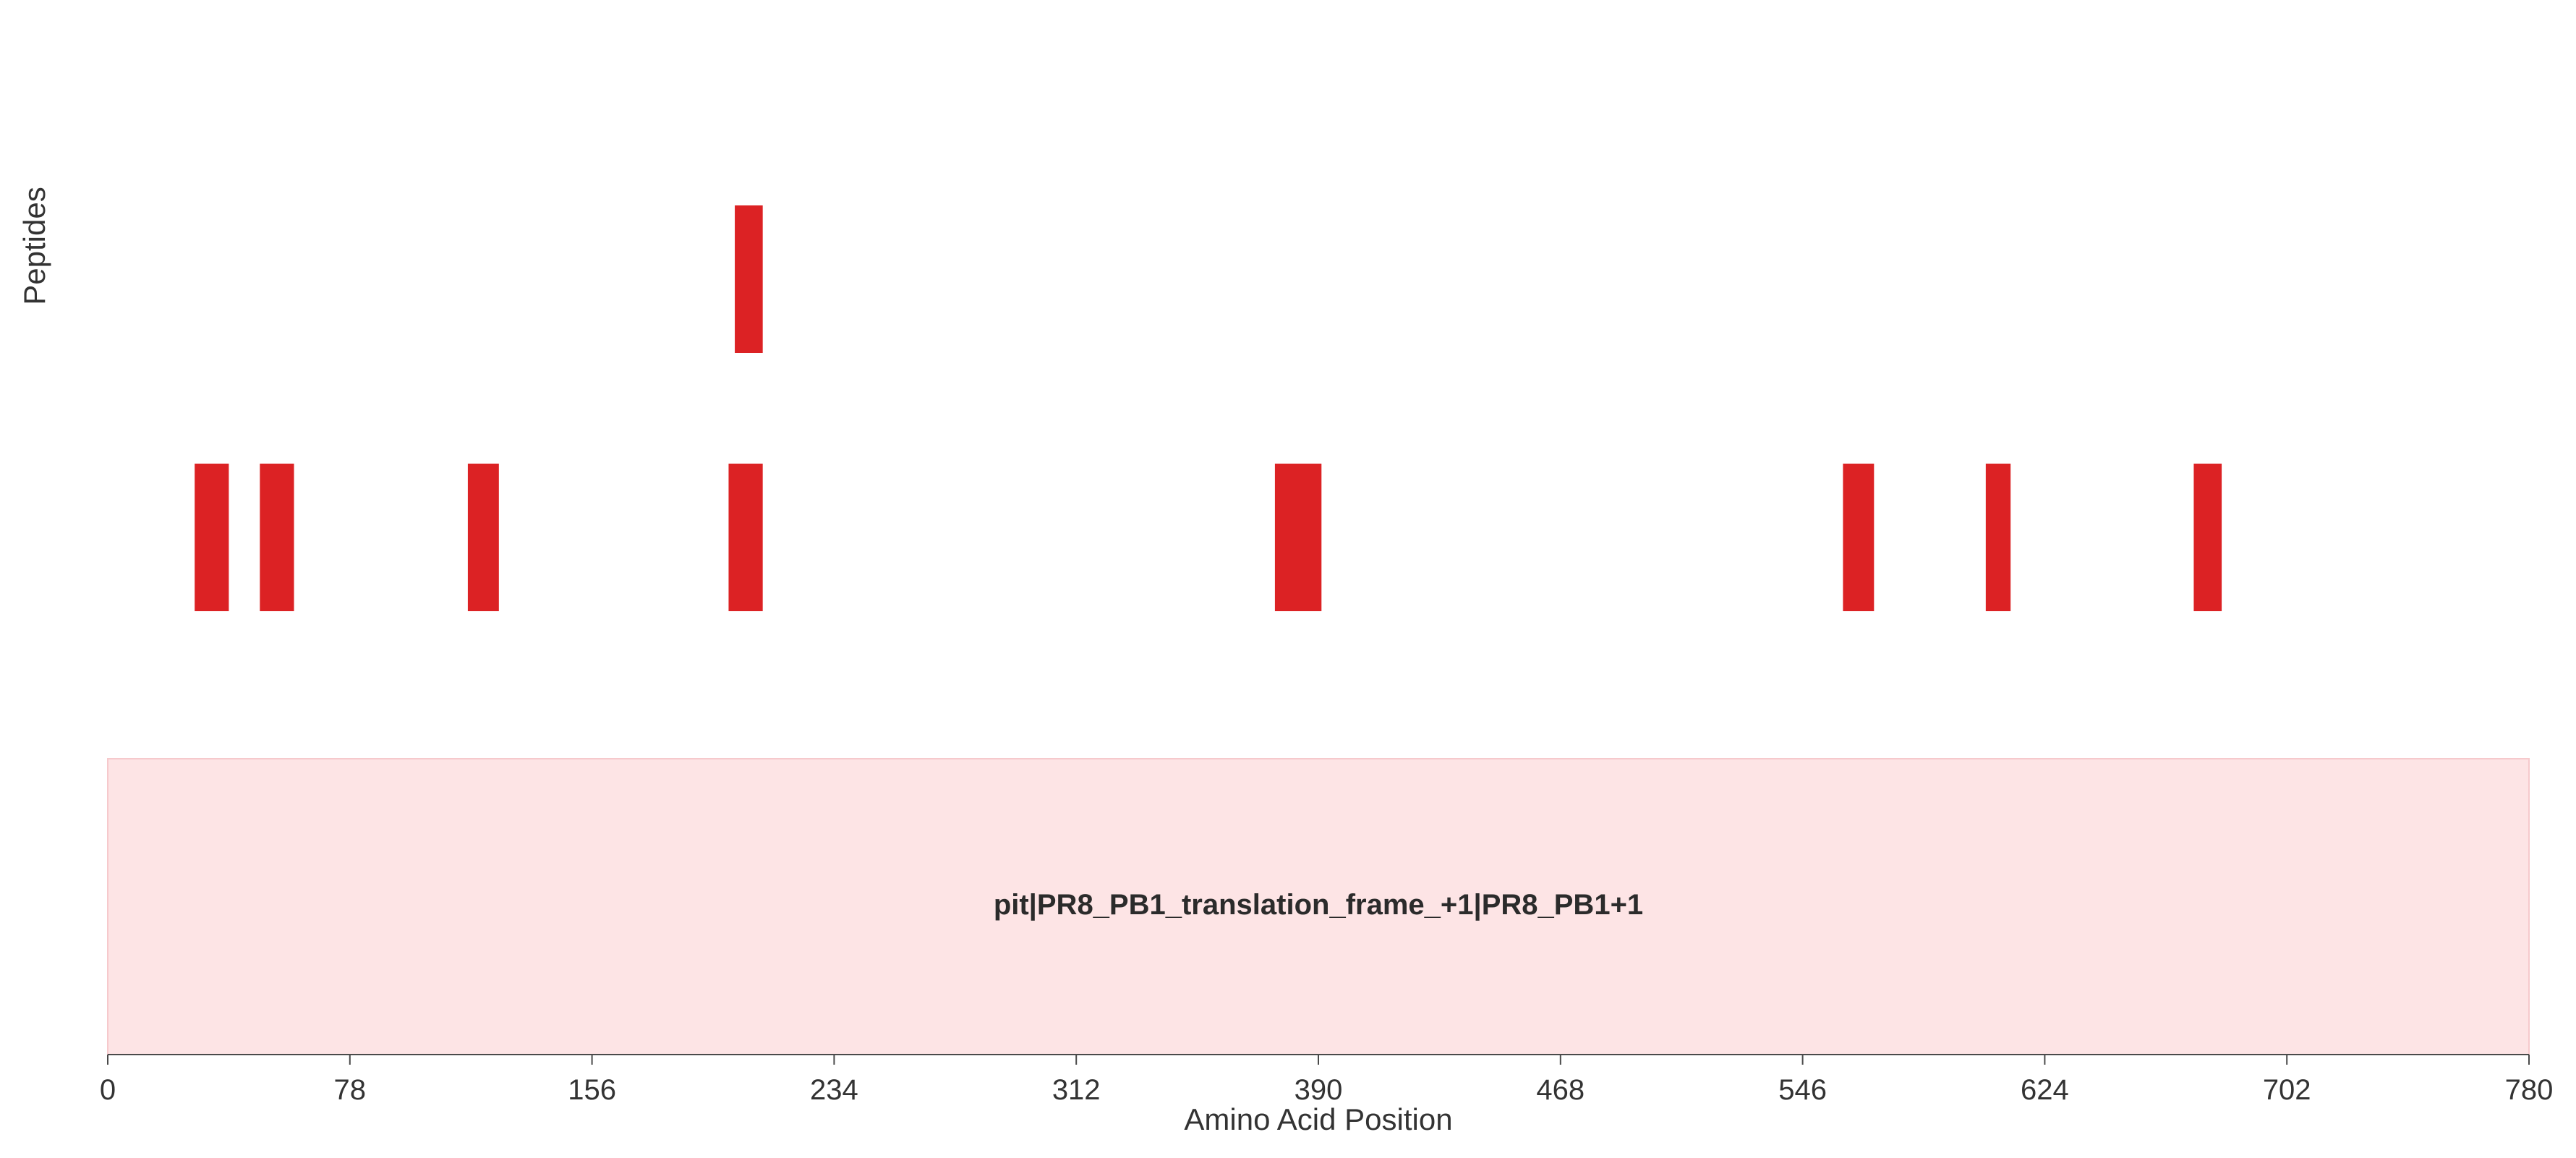 The height and width of the screenshot is (1158, 2576). What do you see at coordinates (2287, 1090) in the screenshot?
I see `x-tick-label: 702` at bounding box center [2287, 1090].